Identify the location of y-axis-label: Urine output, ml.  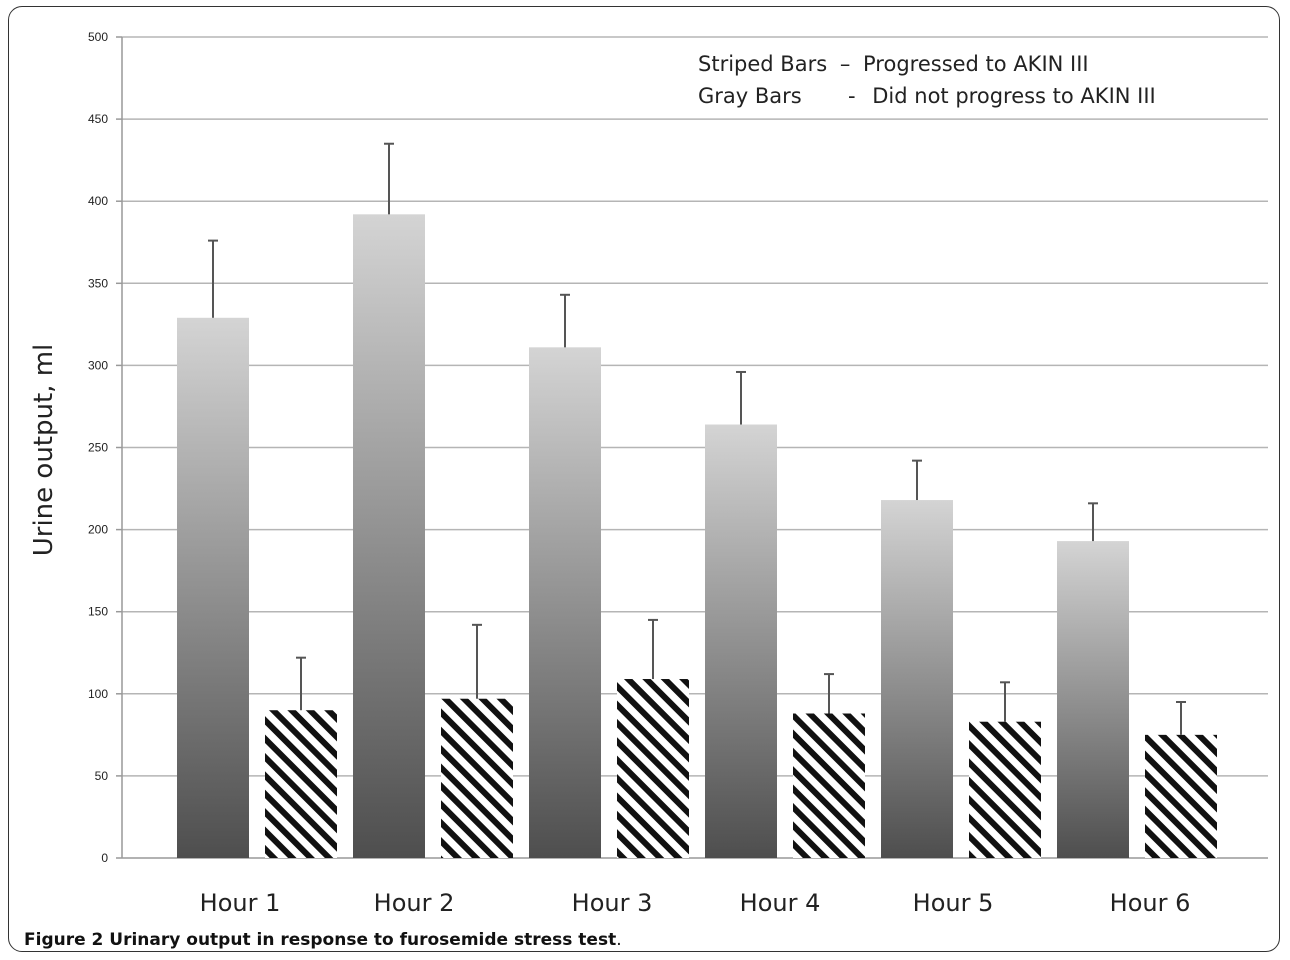
(44, 450).